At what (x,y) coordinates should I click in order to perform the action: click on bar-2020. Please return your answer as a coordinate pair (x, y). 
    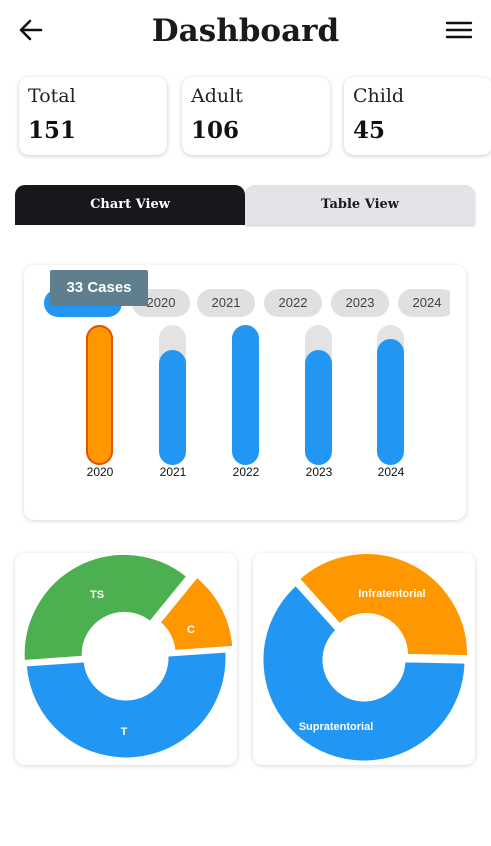
    Looking at the image, I should click on (99, 395).